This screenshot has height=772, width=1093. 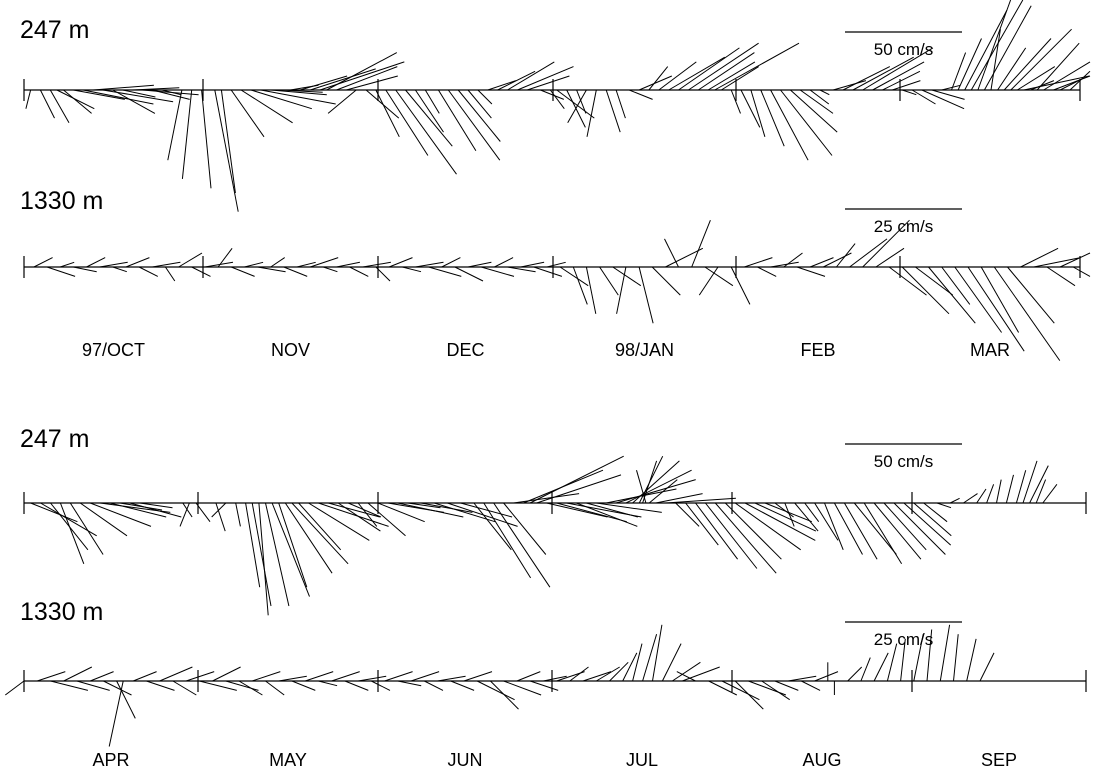 What do you see at coordinates (554, 760) in the screenshot?
I see `month-labels: APR MAY JUN JUL AUG SEP` at bounding box center [554, 760].